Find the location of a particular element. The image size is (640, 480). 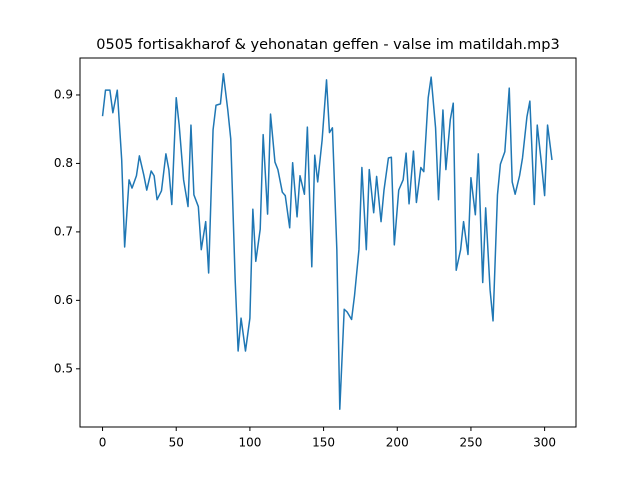

x-tick-label: 150 is located at coordinates (323, 443).